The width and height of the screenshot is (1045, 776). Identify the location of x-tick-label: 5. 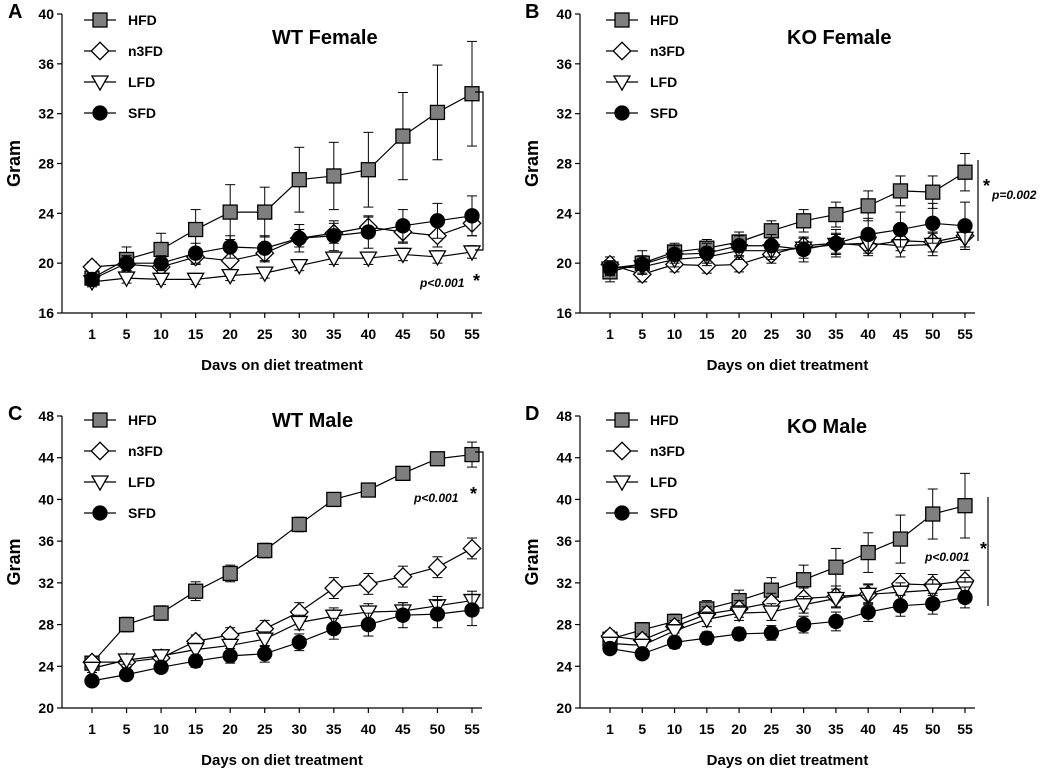
(127, 334).